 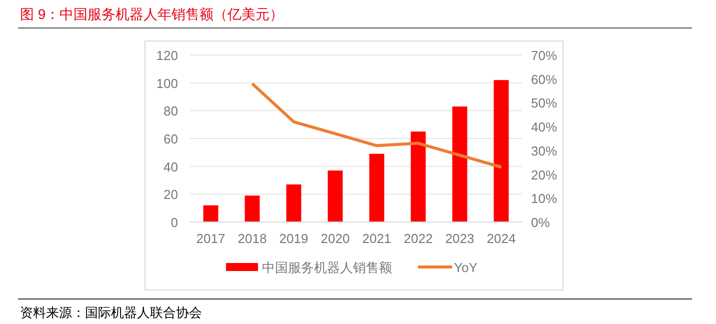 What do you see at coordinates (544, 103) in the screenshot?
I see `y2-tick-label: 50%` at bounding box center [544, 103].